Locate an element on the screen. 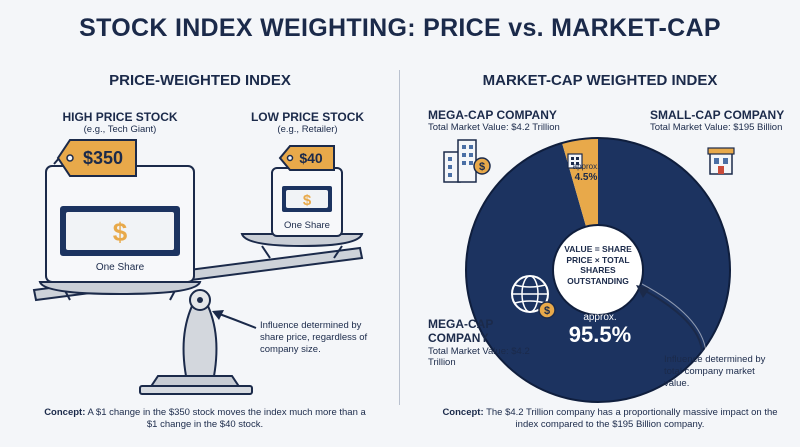 This screenshot has width=800, height=447. scale-foot is located at coordinates (196, 390).